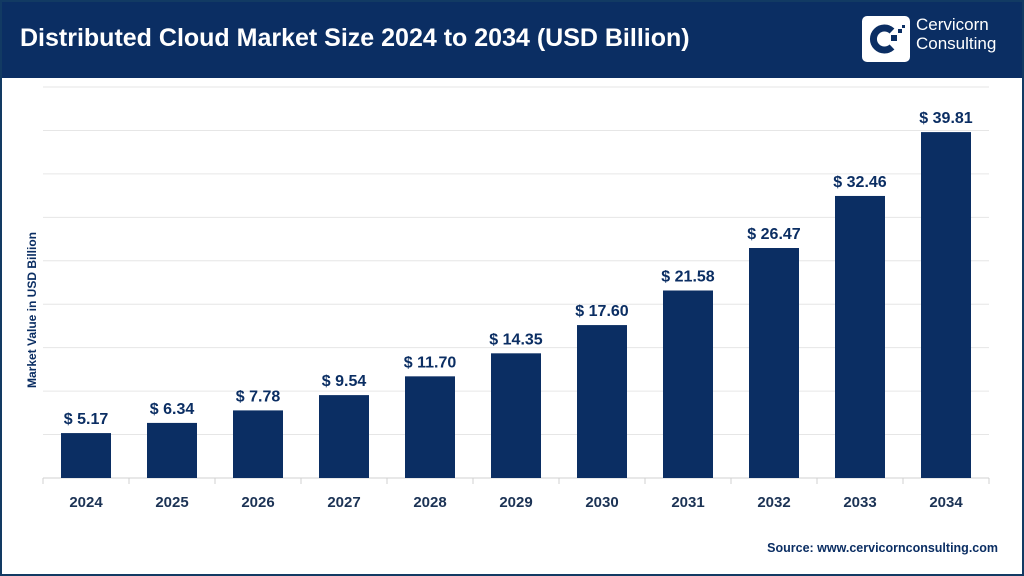  I want to click on data-label-2028: $ 11.70, so click(430, 362).